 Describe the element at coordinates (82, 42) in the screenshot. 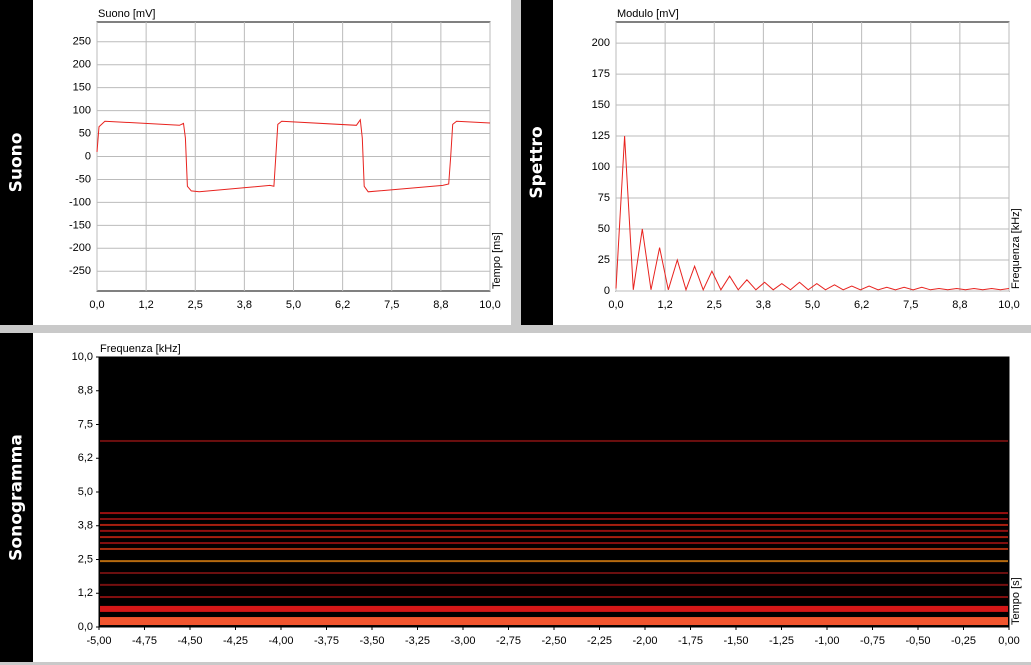

I see `y-tick-label: 250` at that location.